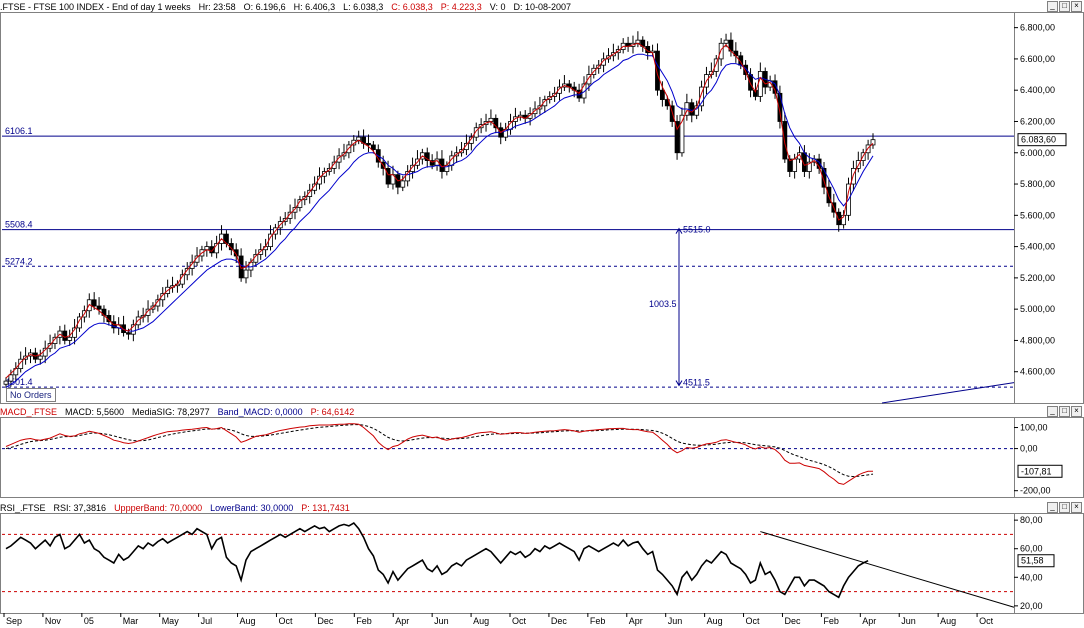 The width and height of the screenshot is (1084, 628). I want to click on time-label: Nov, so click(53, 621).